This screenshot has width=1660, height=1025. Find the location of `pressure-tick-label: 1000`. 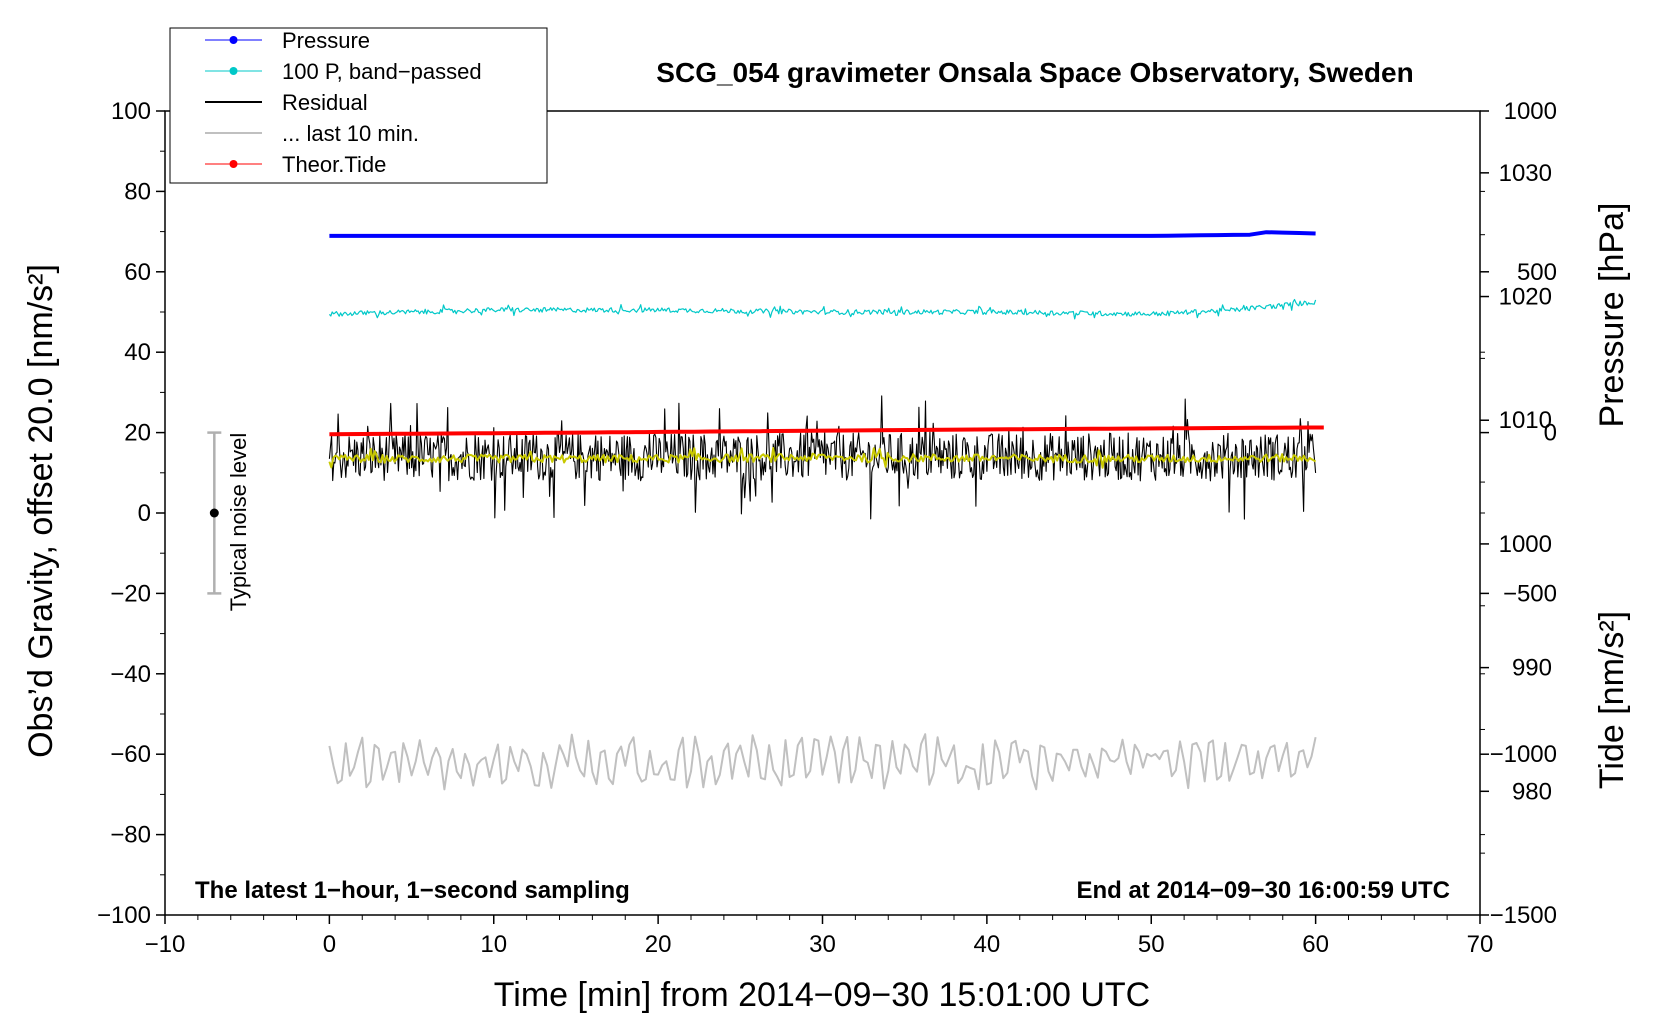

pressure-tick-label: 1000 is located at coordinates (1525, 544).